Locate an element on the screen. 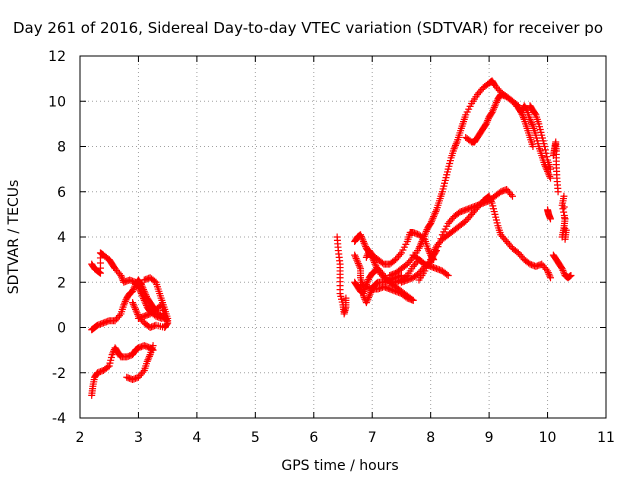 The height and width of the screenshot is (480, 640). y-tick-label: 8 is located at coordinates (61, 148).